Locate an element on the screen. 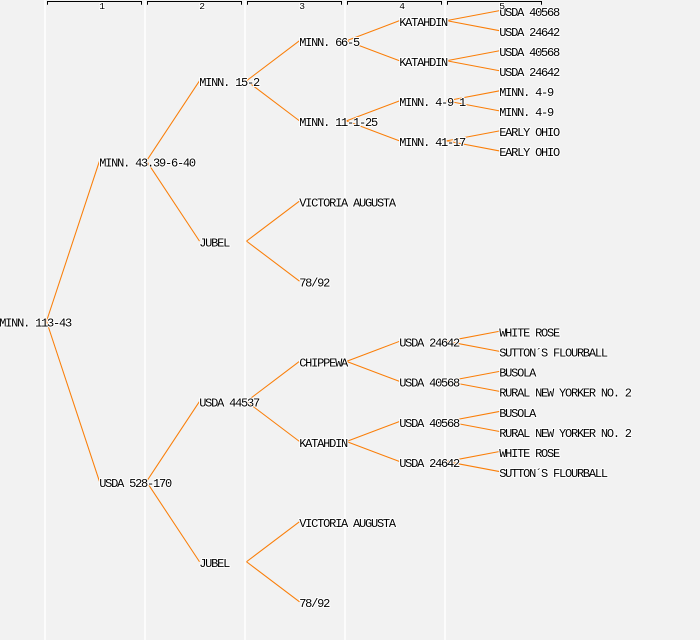  svg-text: MINN. 15-2 is located at coordinates (229, 83).